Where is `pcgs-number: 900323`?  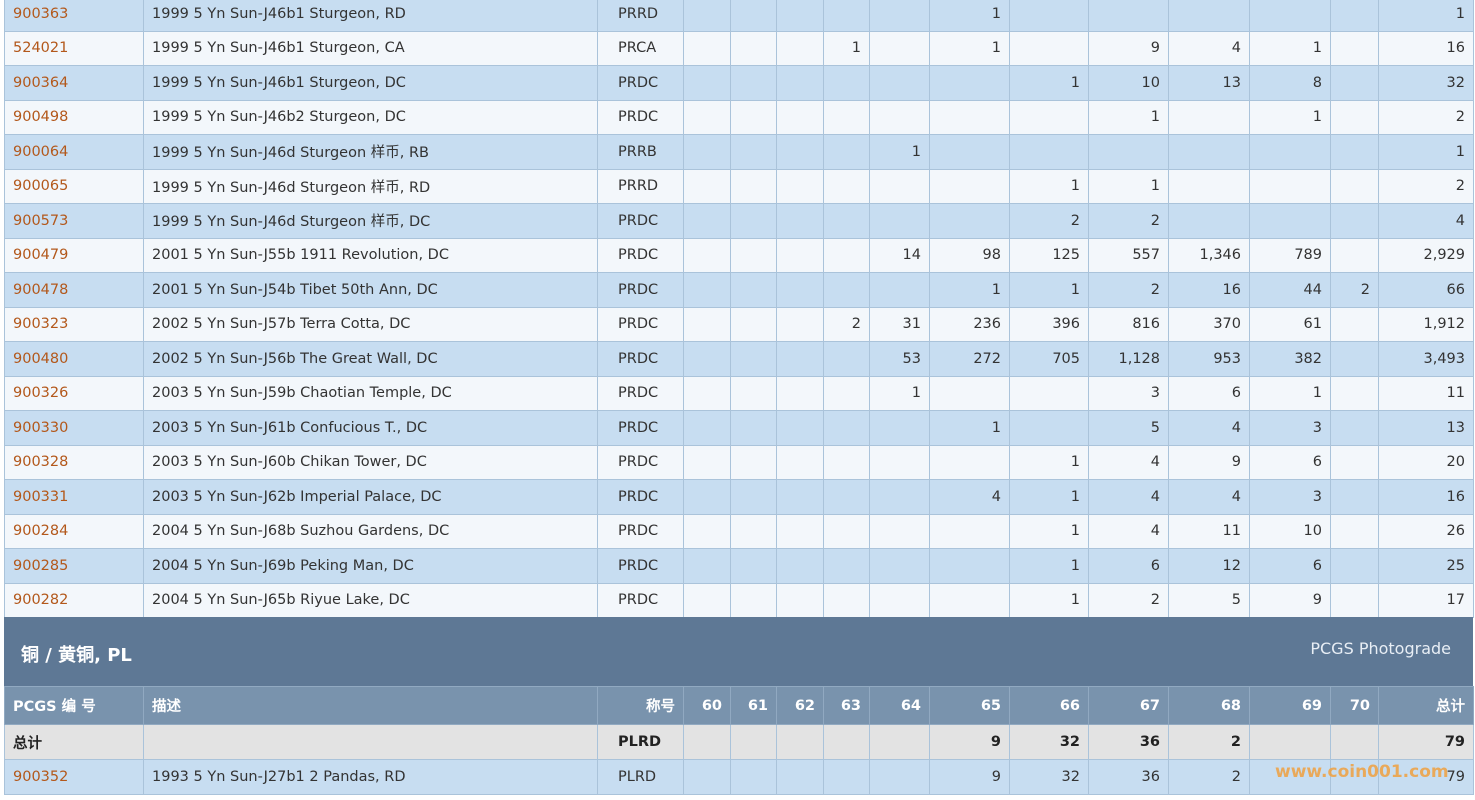 pcgs-number: 900323 is located at coordinates (74, 324).